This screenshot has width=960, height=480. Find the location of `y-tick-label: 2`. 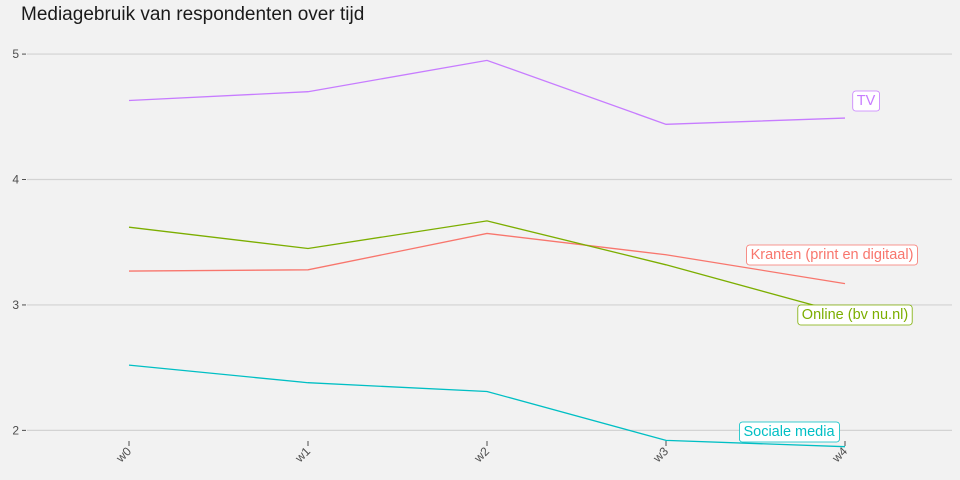

y-tick-label: 2 is located at coordinates (15, 430).